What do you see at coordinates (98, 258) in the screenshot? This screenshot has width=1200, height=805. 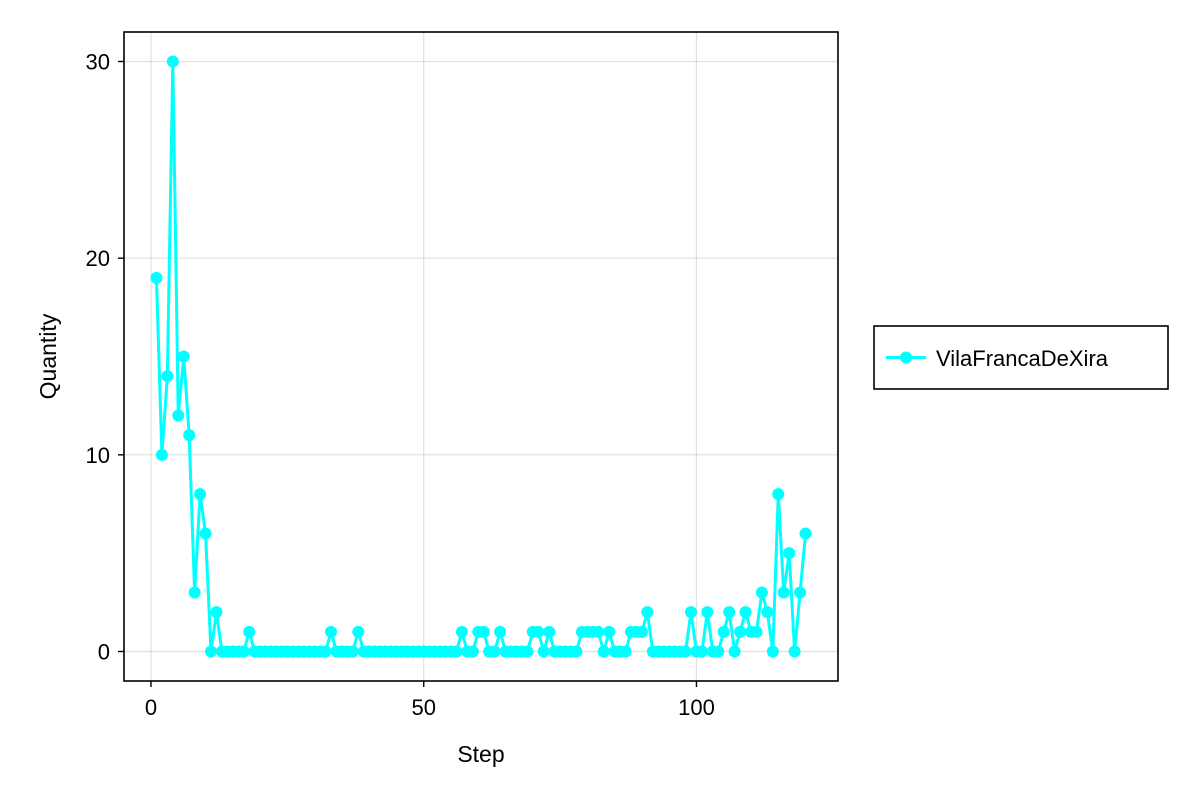 I see `y-tick-label: 20` at bounding box center [98, 258].